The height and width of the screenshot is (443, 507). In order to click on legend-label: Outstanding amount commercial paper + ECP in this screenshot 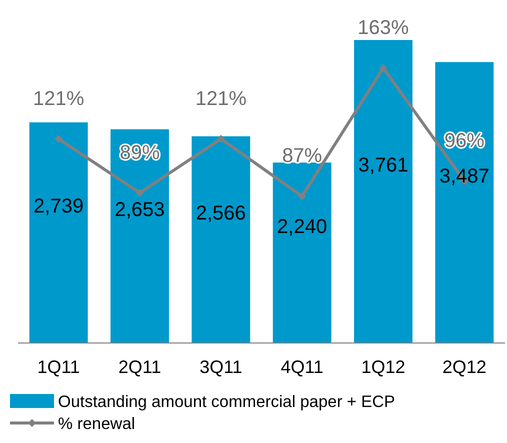, I will do `click(227, 402)`.